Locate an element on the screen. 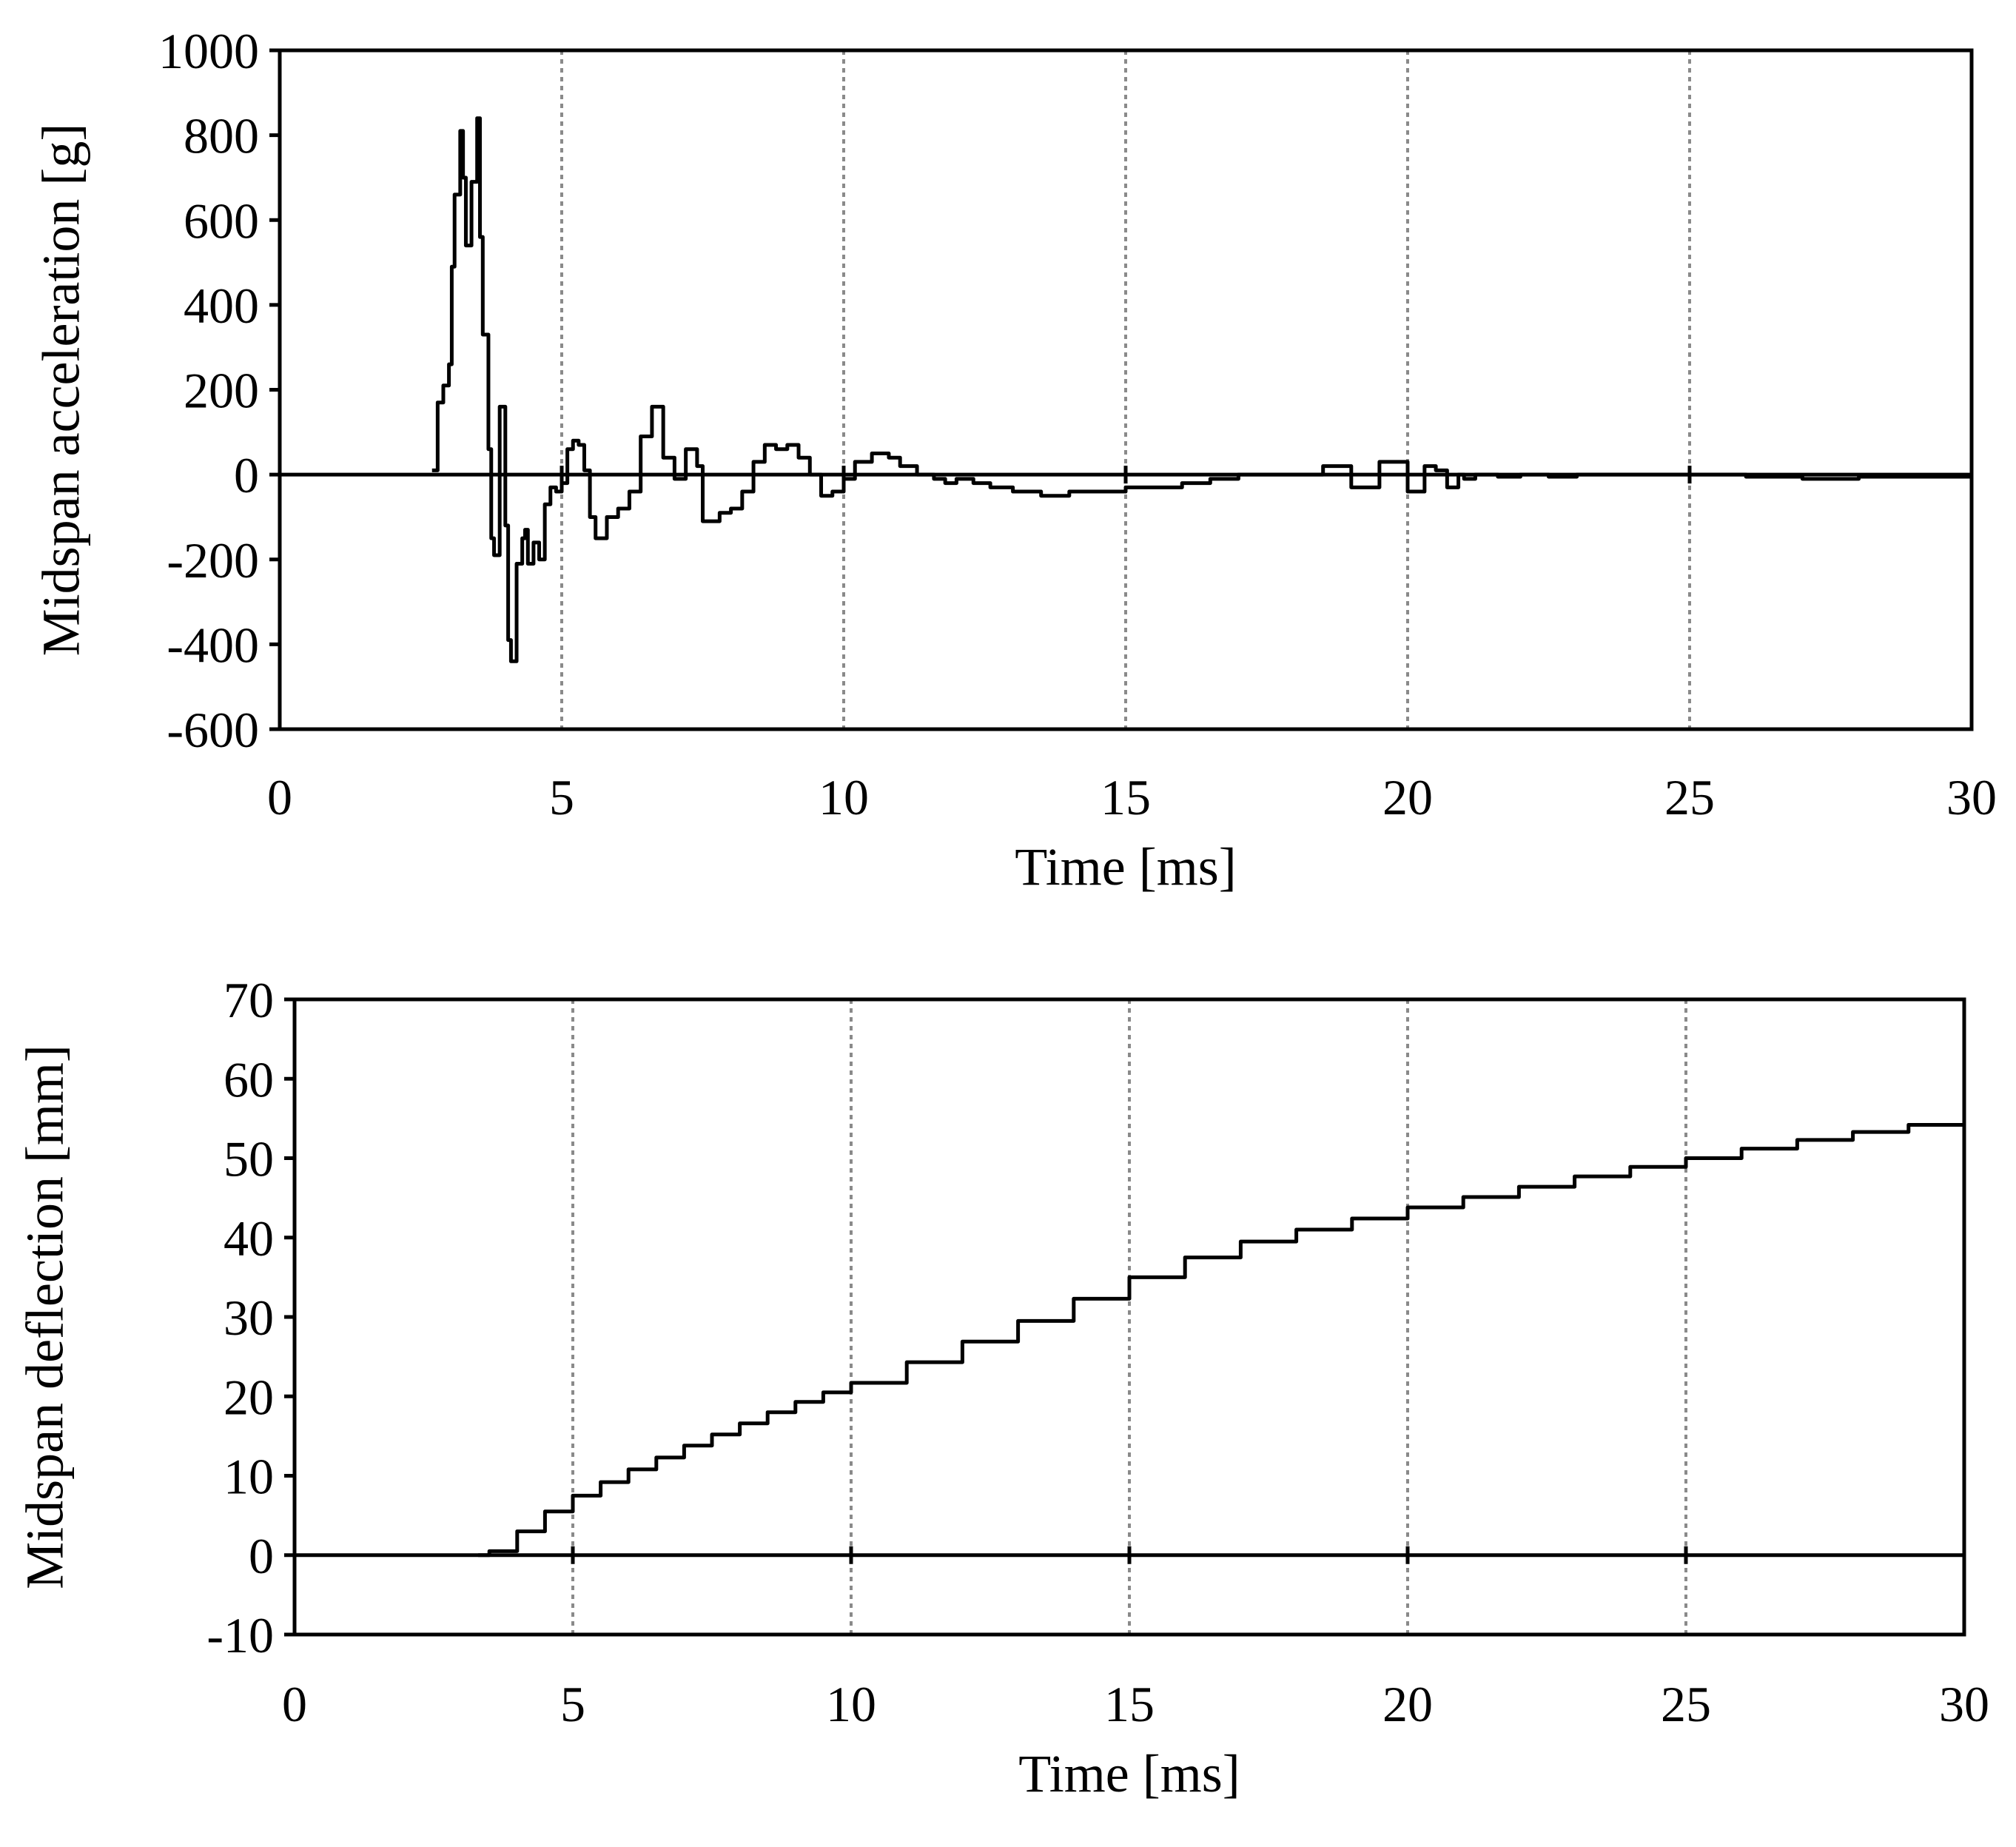 The width and height of the screenshot is (2016, 1847). y-tick-label: 50 is located at coordinates (249, 1159).